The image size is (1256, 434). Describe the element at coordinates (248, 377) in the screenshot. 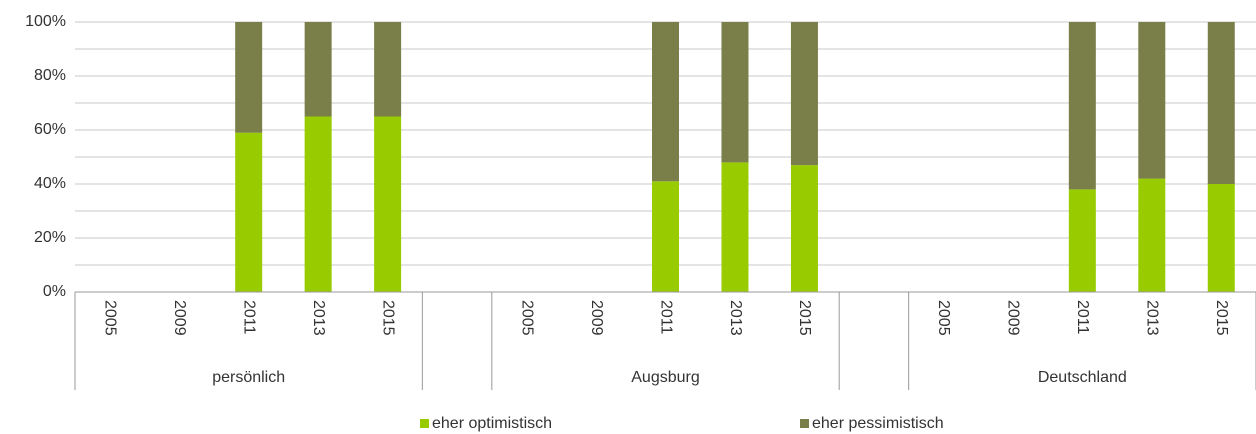

I see `group-label: persönlich` at that location.